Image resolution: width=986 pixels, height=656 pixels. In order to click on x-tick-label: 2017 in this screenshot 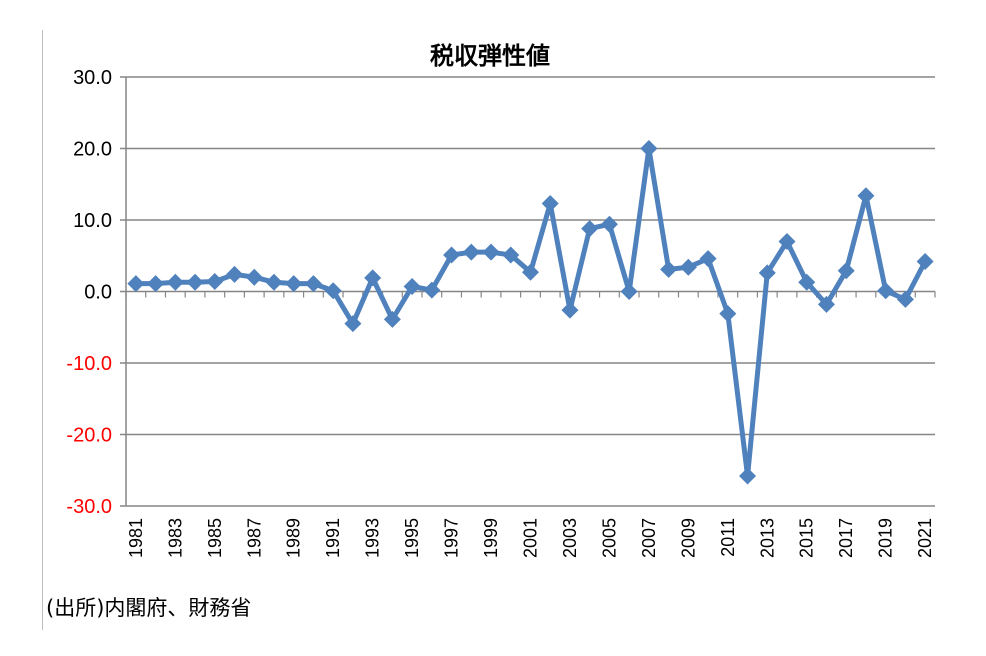, I will do `click(846, 538)`.